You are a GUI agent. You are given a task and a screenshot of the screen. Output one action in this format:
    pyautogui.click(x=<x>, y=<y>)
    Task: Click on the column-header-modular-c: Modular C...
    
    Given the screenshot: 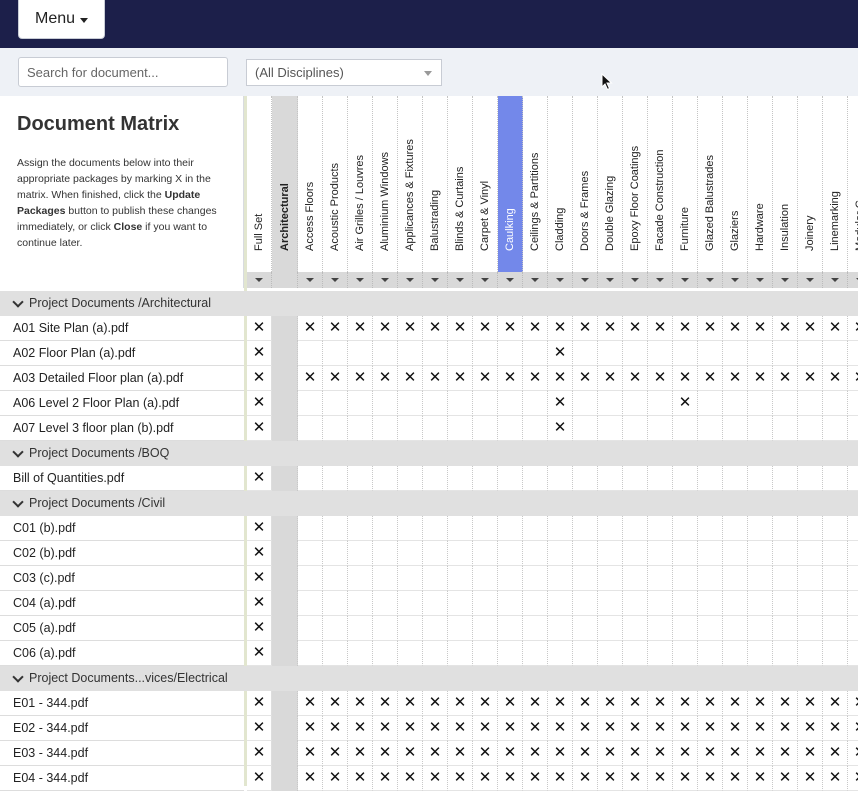 What is the action you would take?
    pyautogui.click(x=853, y=184)
    